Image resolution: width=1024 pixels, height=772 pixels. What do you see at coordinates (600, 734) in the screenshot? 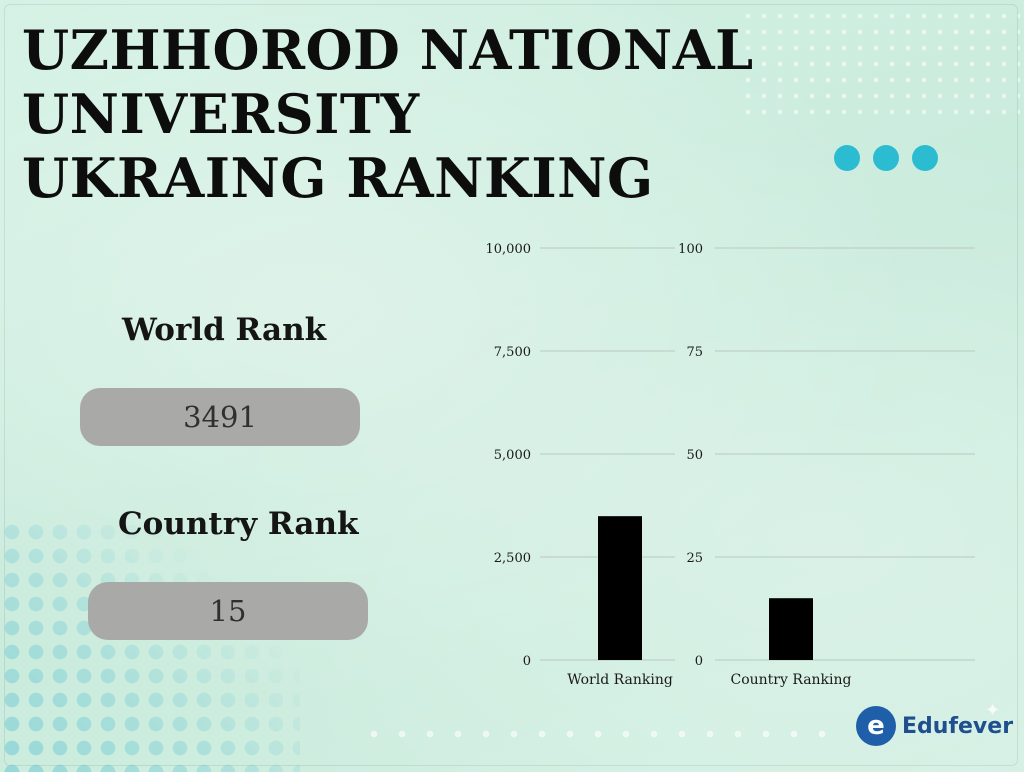
I see `decorative-dot-pattern-bottom` at bounding box center [600, 734].